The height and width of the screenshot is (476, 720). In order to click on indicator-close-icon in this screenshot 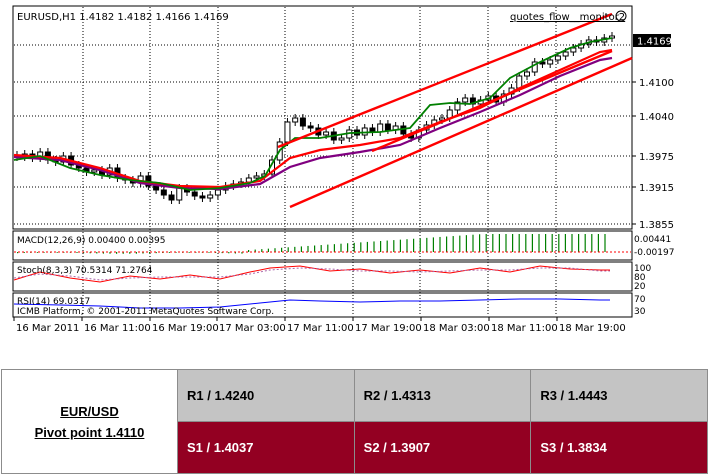, I will do `click(621, 16)`.